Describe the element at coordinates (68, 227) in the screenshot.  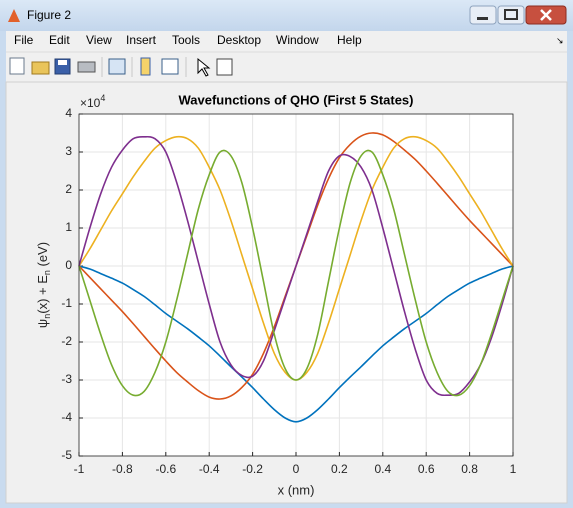
I see `y-tick-label: 1` at that location.